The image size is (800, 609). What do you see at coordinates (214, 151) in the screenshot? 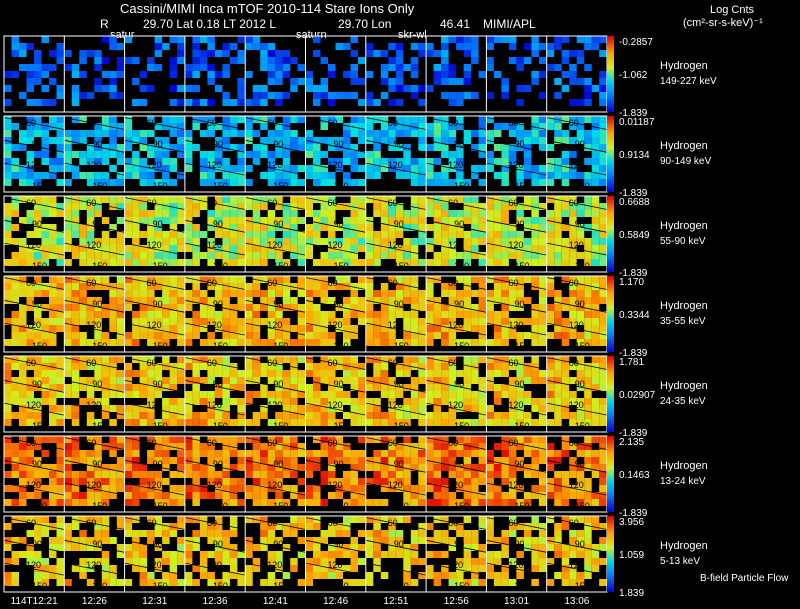
I see `heatmap-frame` at bounding box center [214, 151].